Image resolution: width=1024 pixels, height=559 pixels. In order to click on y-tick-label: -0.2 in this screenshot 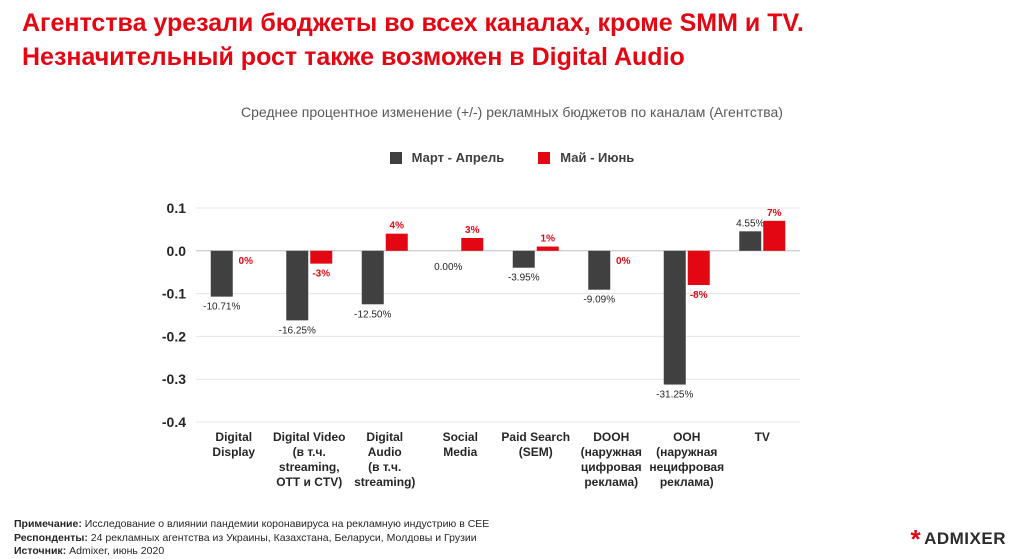, I will do `click(174, 336)`.